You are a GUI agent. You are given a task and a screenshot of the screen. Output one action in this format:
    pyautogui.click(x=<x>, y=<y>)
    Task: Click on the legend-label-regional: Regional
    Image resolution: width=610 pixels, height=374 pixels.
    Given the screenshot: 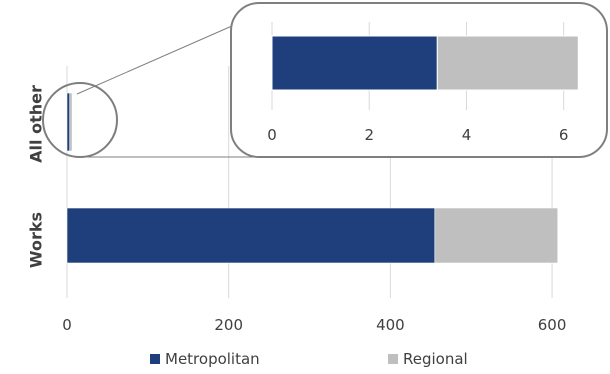 What is the action you would take?
    pyautogui.click(x=435, y=359)
    